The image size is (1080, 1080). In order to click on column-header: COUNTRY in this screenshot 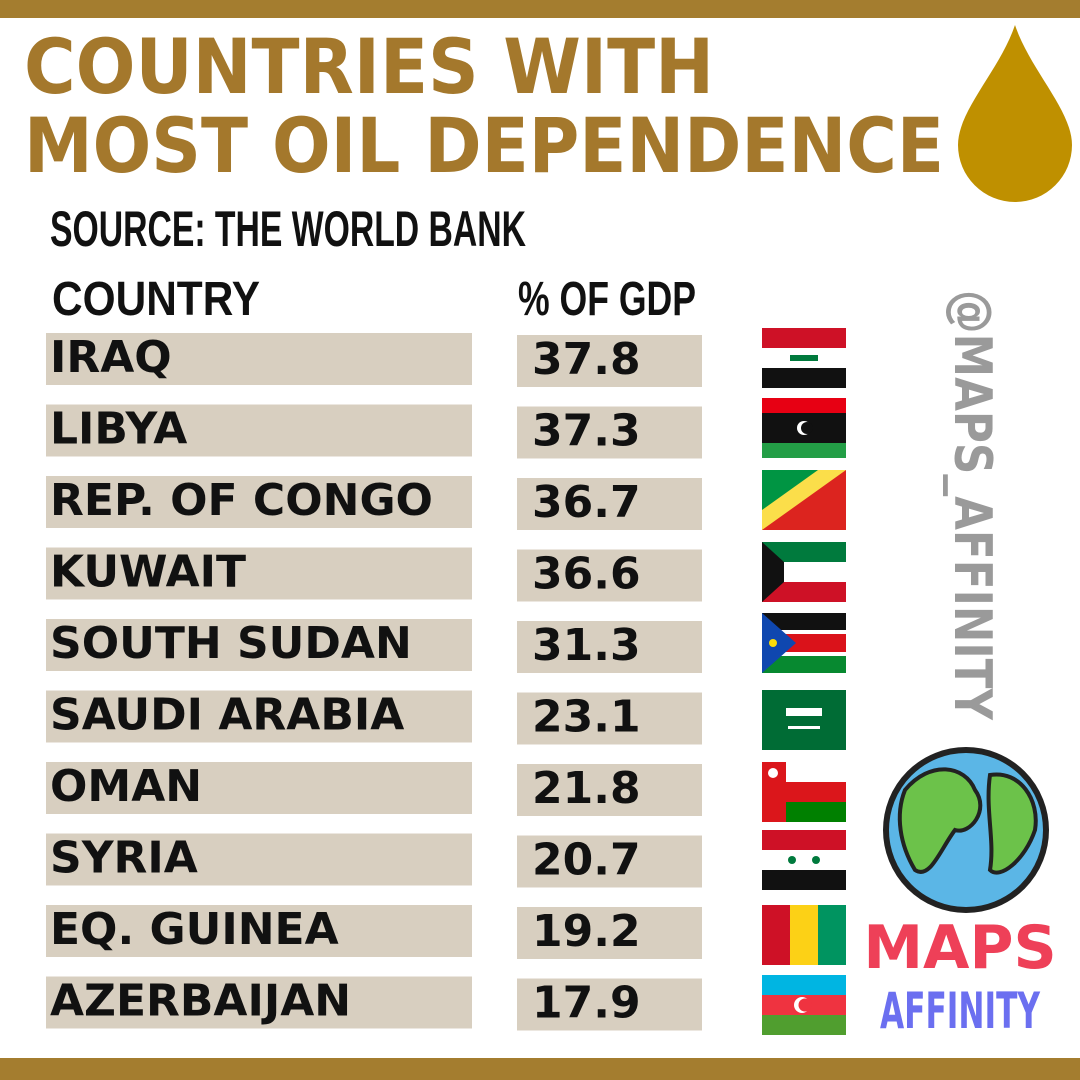, I will do `click(156, 299)`.